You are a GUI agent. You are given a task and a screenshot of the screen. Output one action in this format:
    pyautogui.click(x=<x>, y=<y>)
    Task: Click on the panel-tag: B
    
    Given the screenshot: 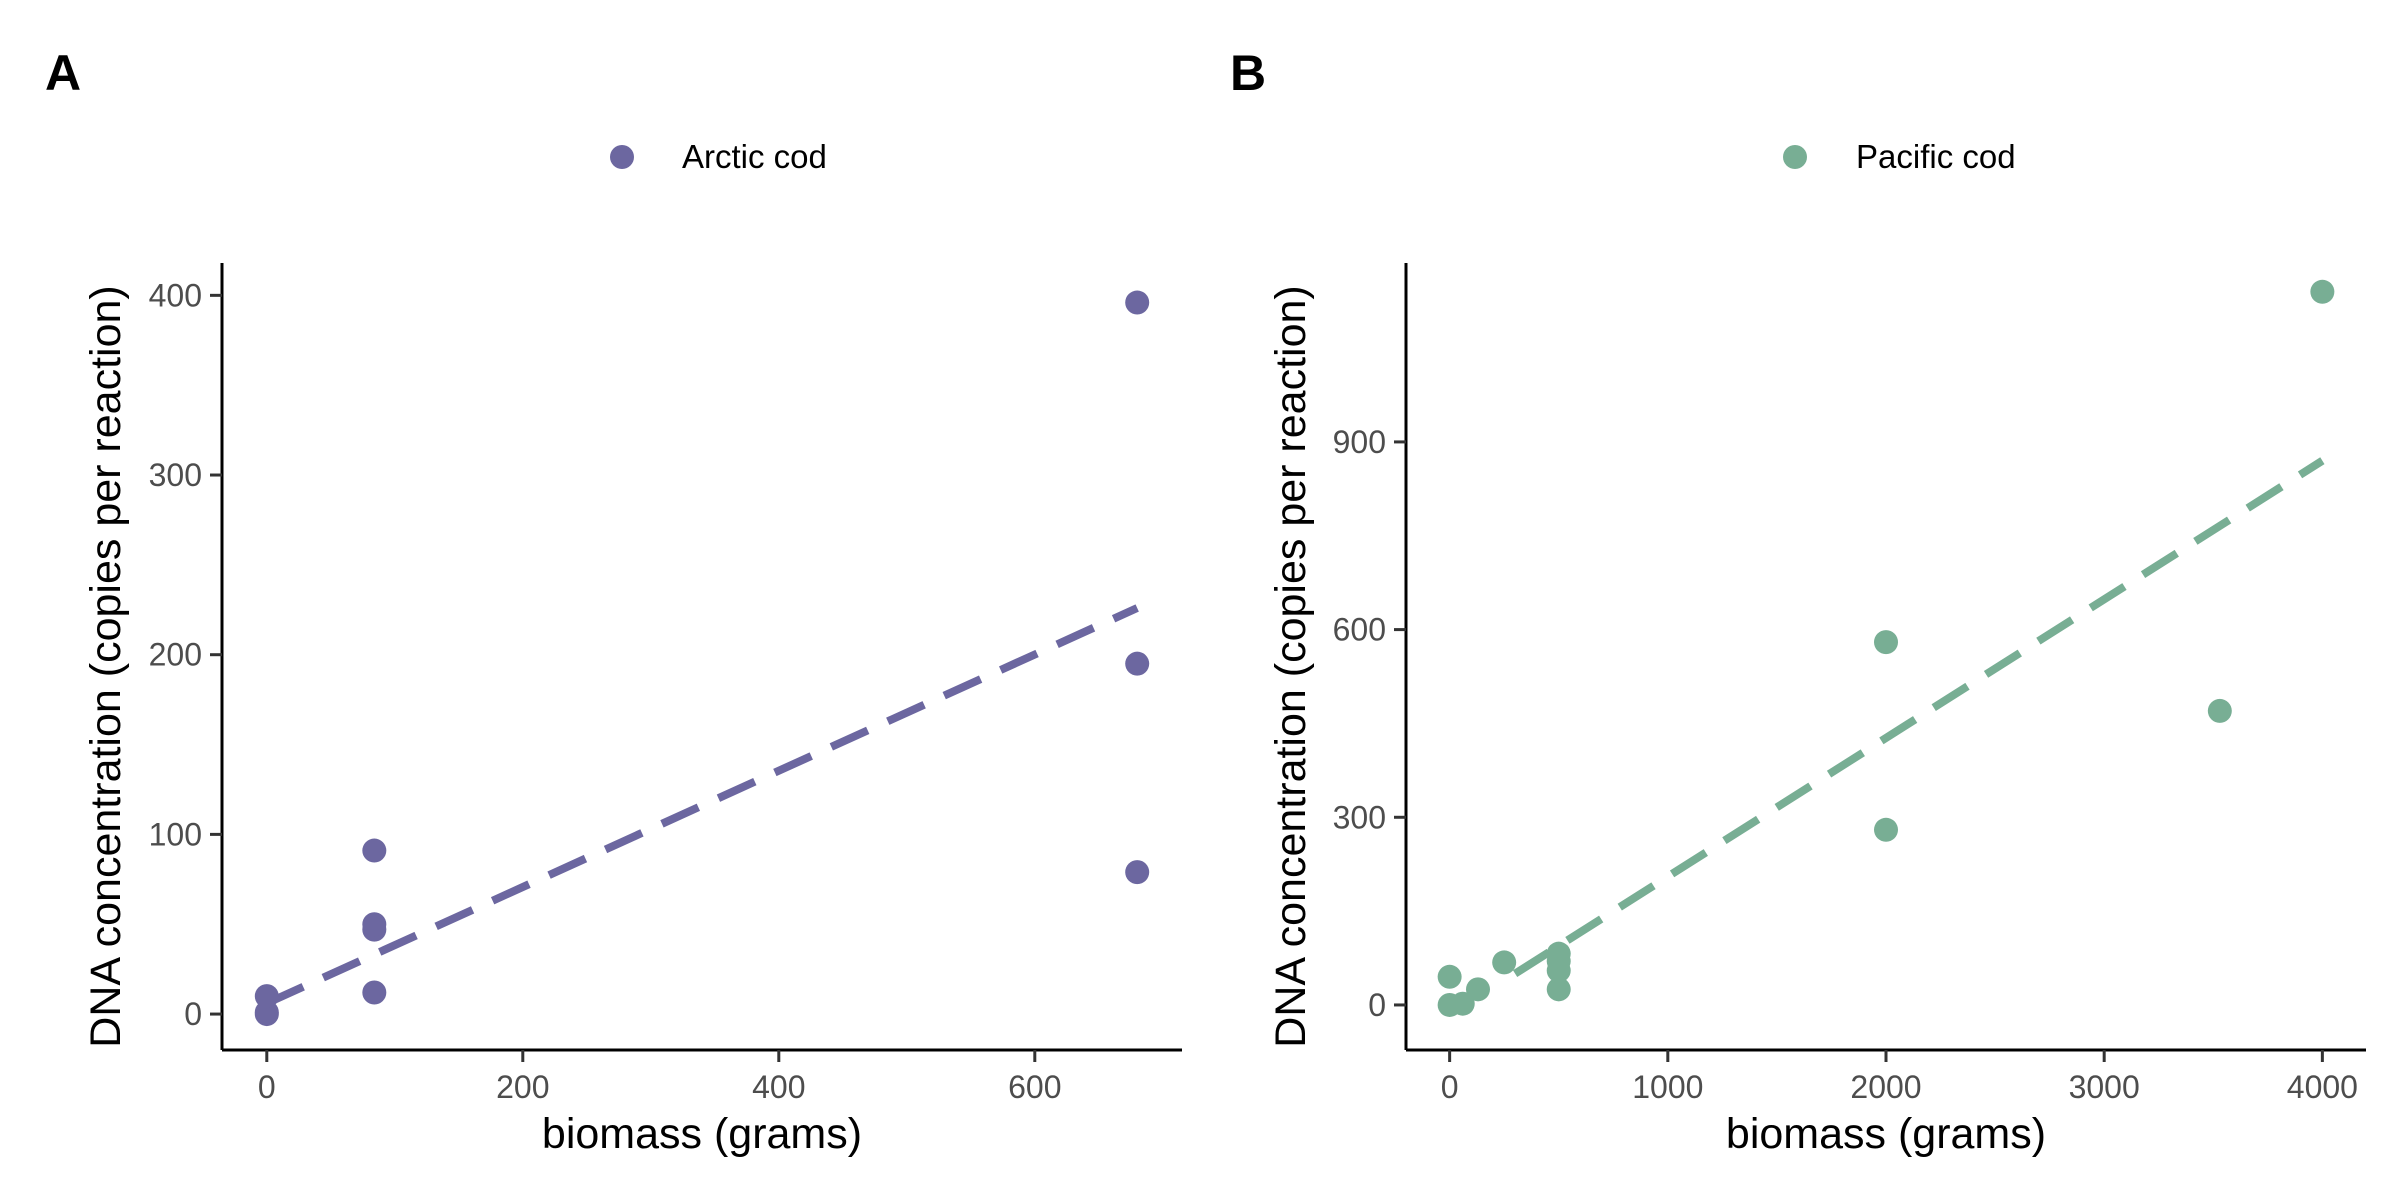 What is the action you would take?
    pyautogui.click(x=1248, y=73)
    